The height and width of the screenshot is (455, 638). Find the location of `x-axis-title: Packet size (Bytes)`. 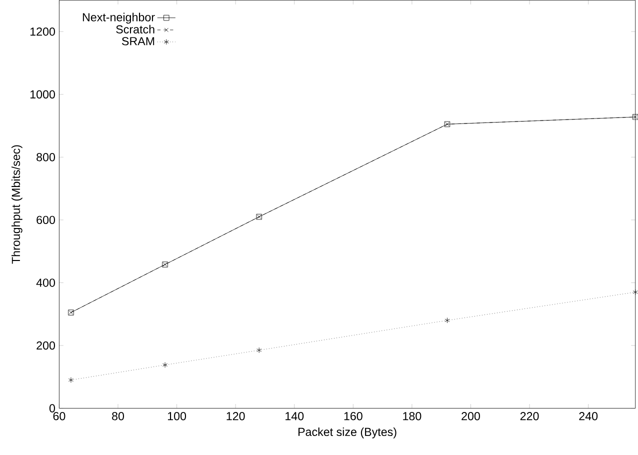

x-axis-title: Packet size (Bytes) is located at coordinates (347, 433).